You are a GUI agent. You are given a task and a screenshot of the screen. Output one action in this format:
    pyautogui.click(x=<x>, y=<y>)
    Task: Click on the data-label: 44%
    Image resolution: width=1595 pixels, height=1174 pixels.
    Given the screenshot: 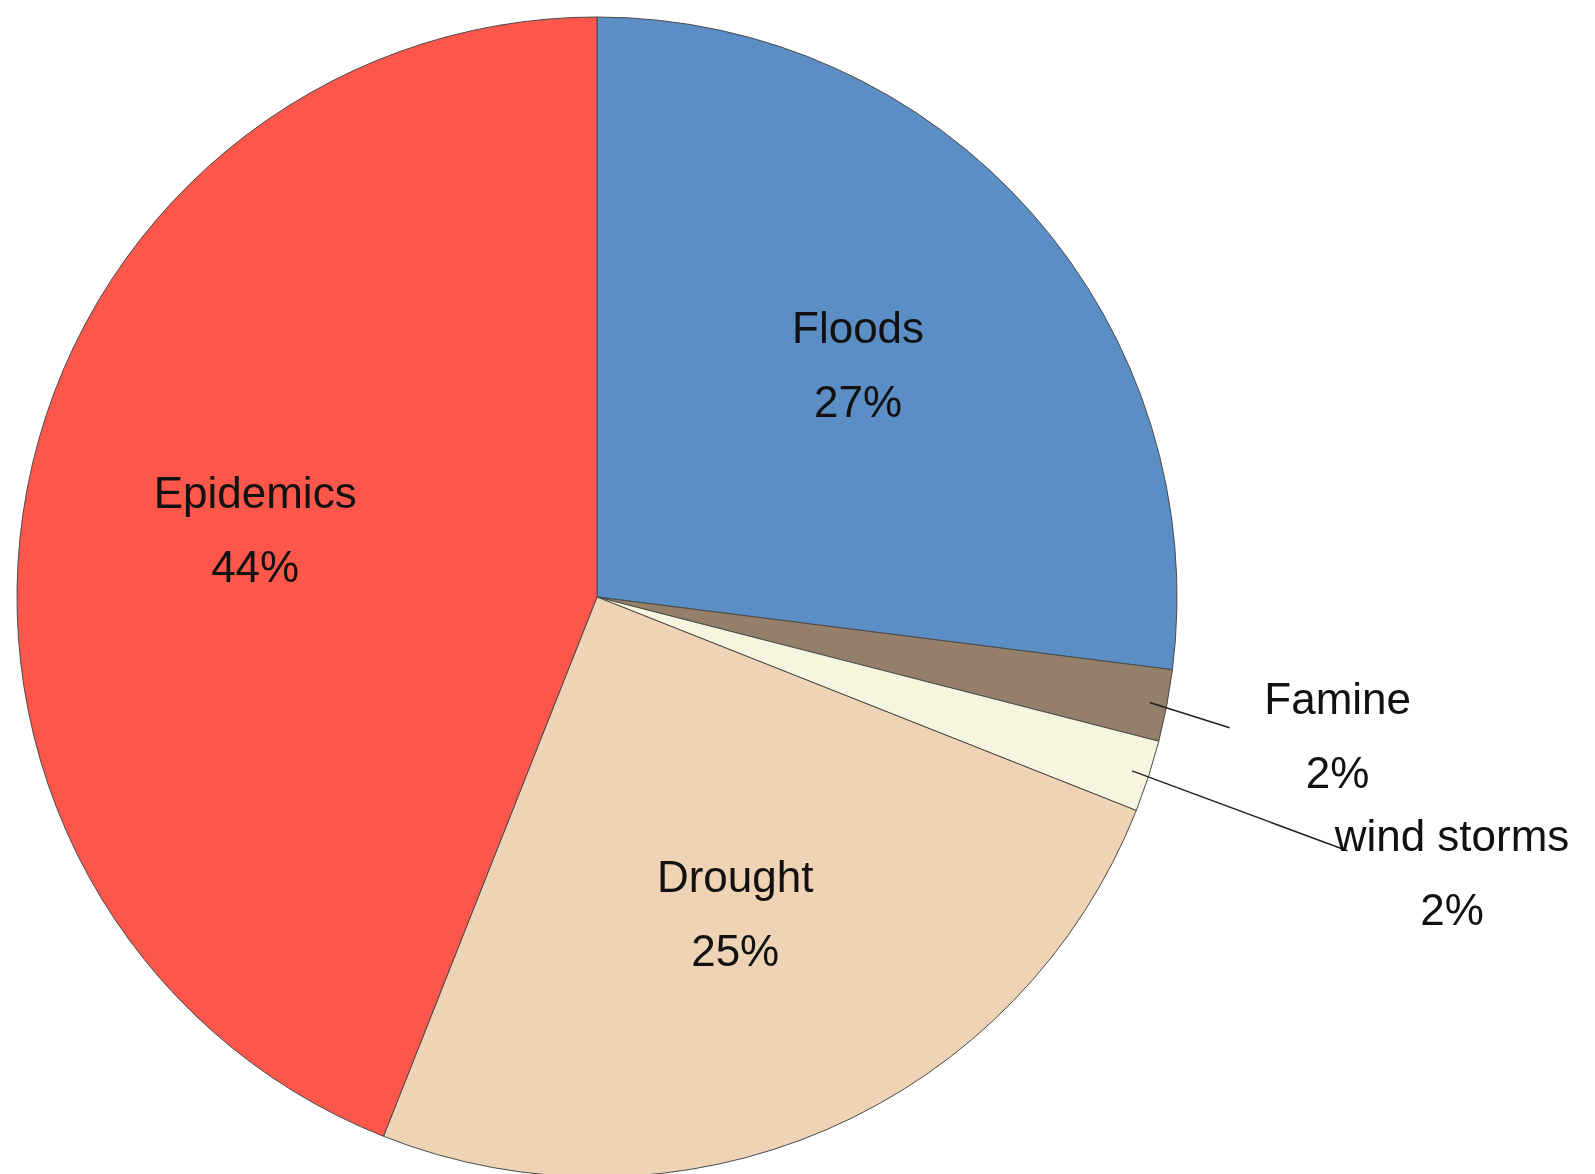 What is the action you would take?
    pyautogui.click(x=255, y=566)
    